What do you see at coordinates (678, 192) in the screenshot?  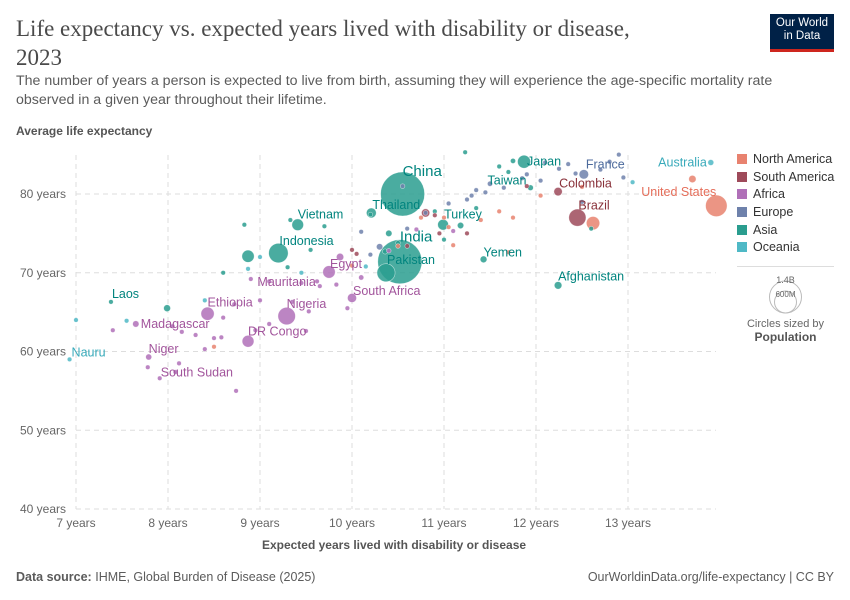 I see `label-united-states: United States` at bounding box center [678, 192].